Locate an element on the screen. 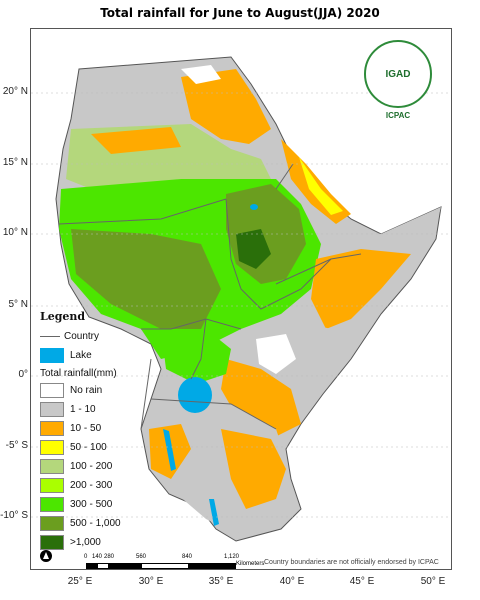  region-kenya-white is located at coordinates (276, 354).